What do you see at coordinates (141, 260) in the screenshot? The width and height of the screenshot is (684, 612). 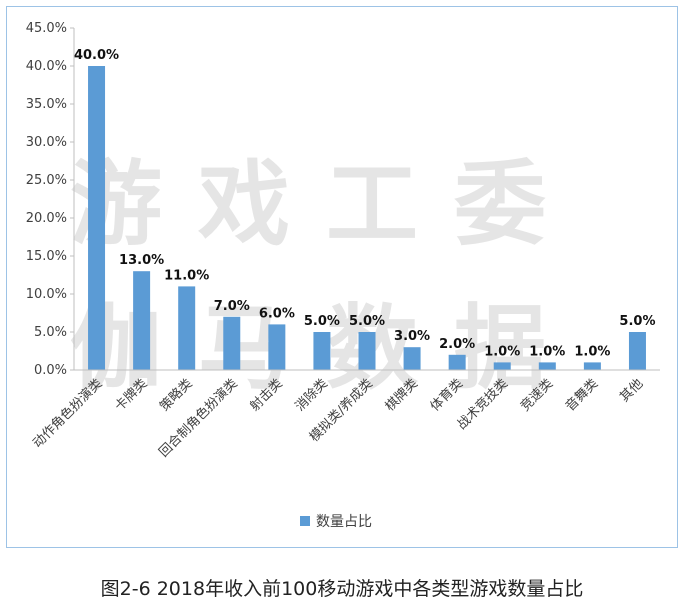 I see `data-label: 13.0%` at bounding box center [141, 260].